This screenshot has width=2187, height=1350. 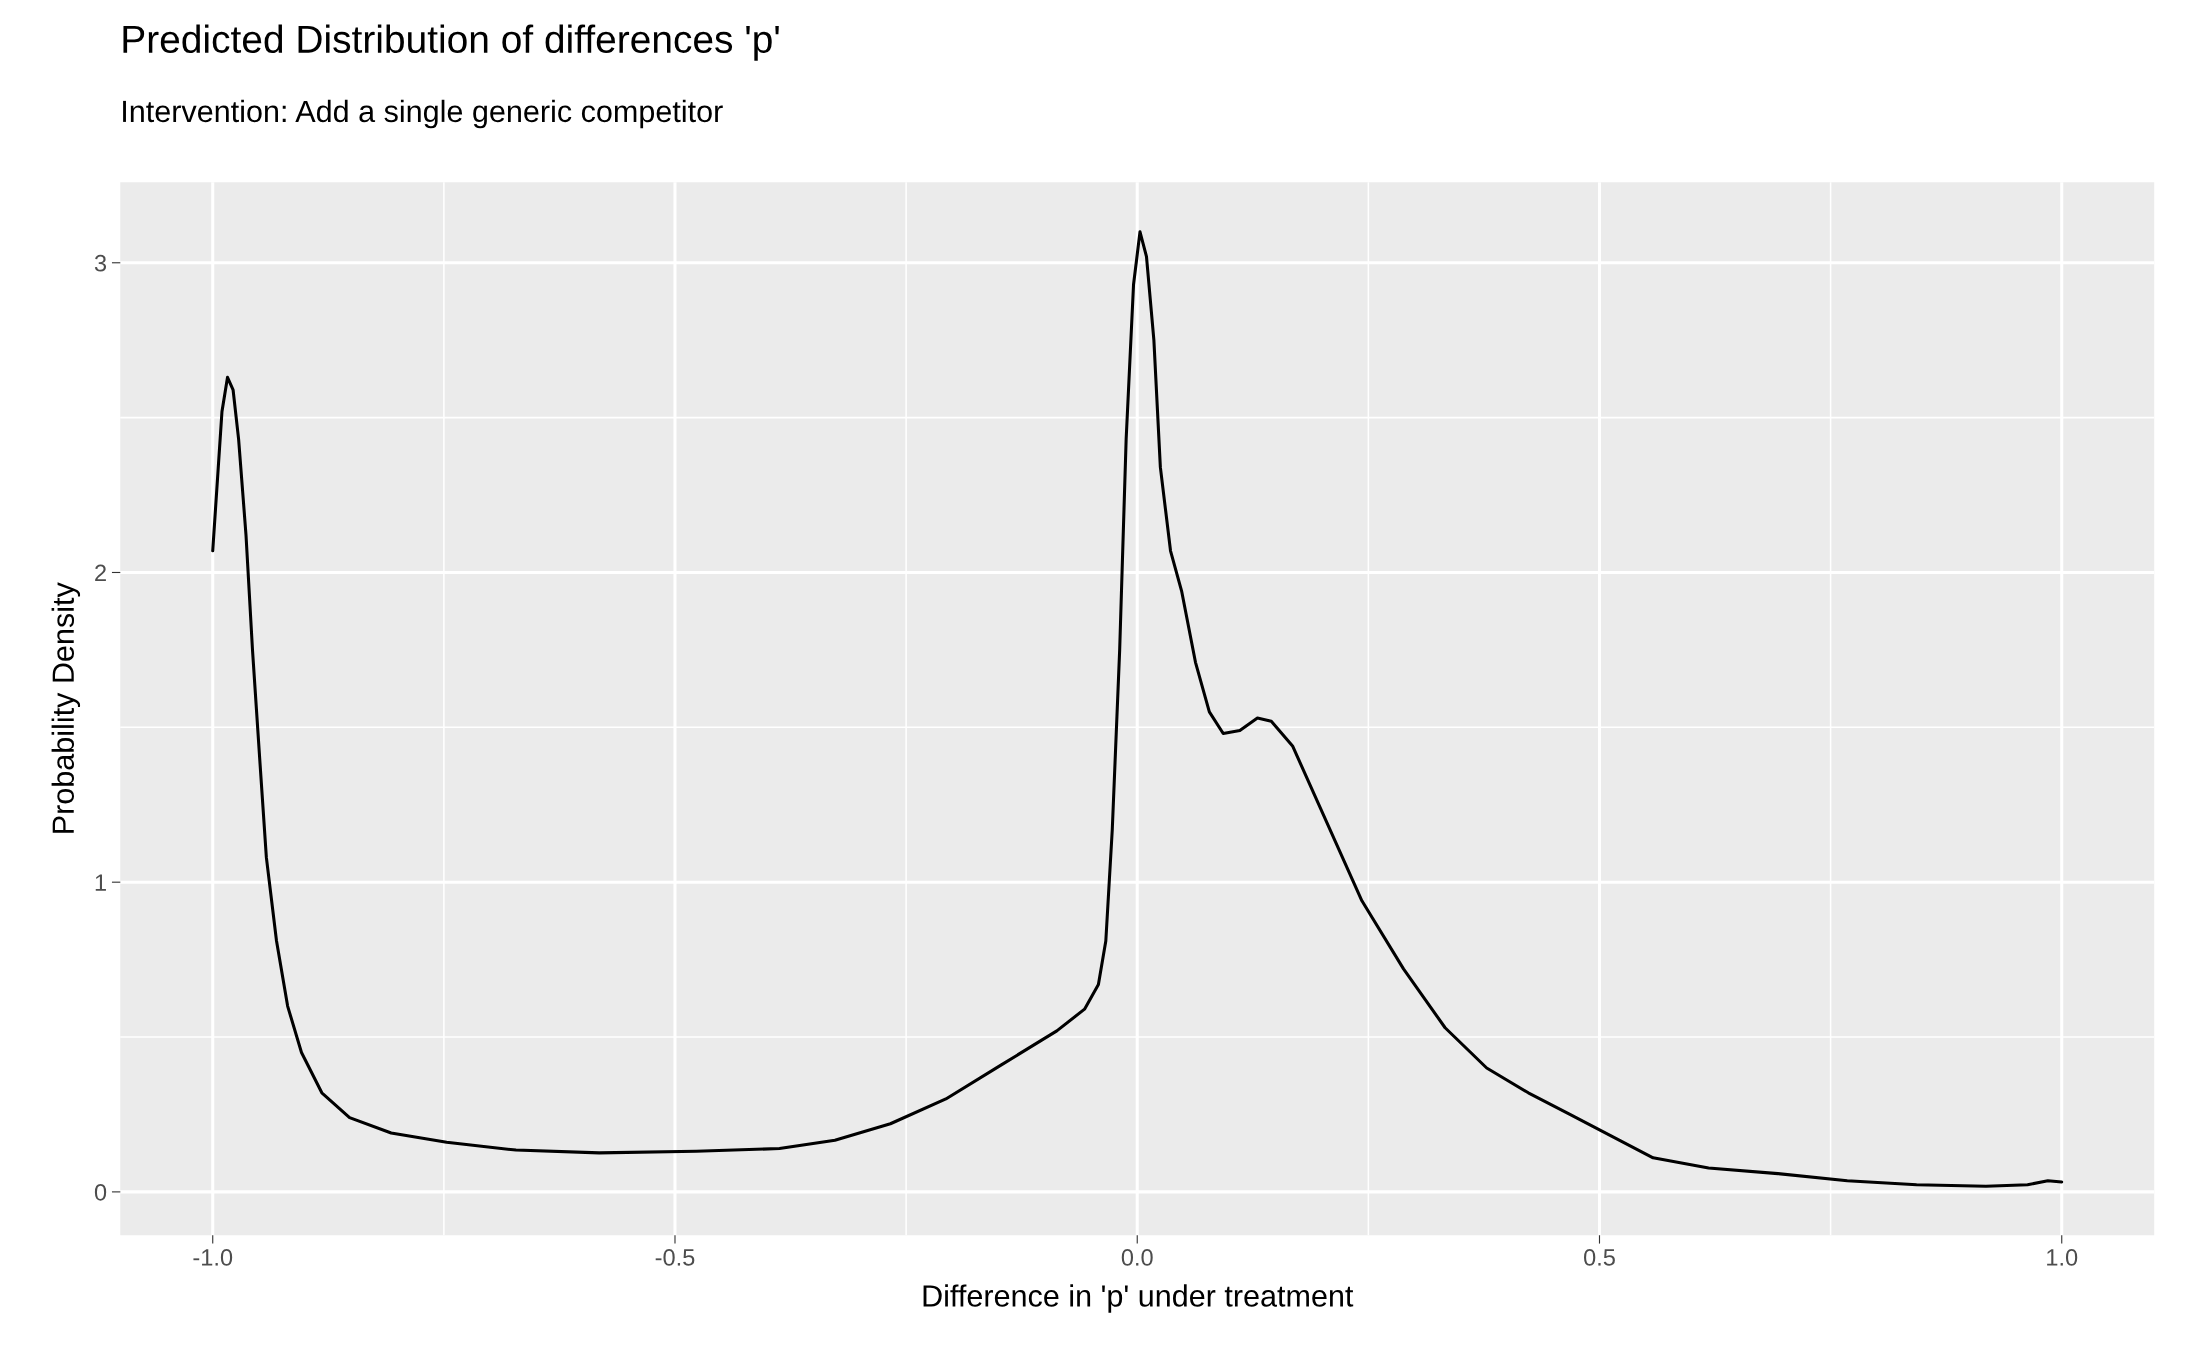 I want to click on y-tick-label: 1, so click(x=100, y=882).